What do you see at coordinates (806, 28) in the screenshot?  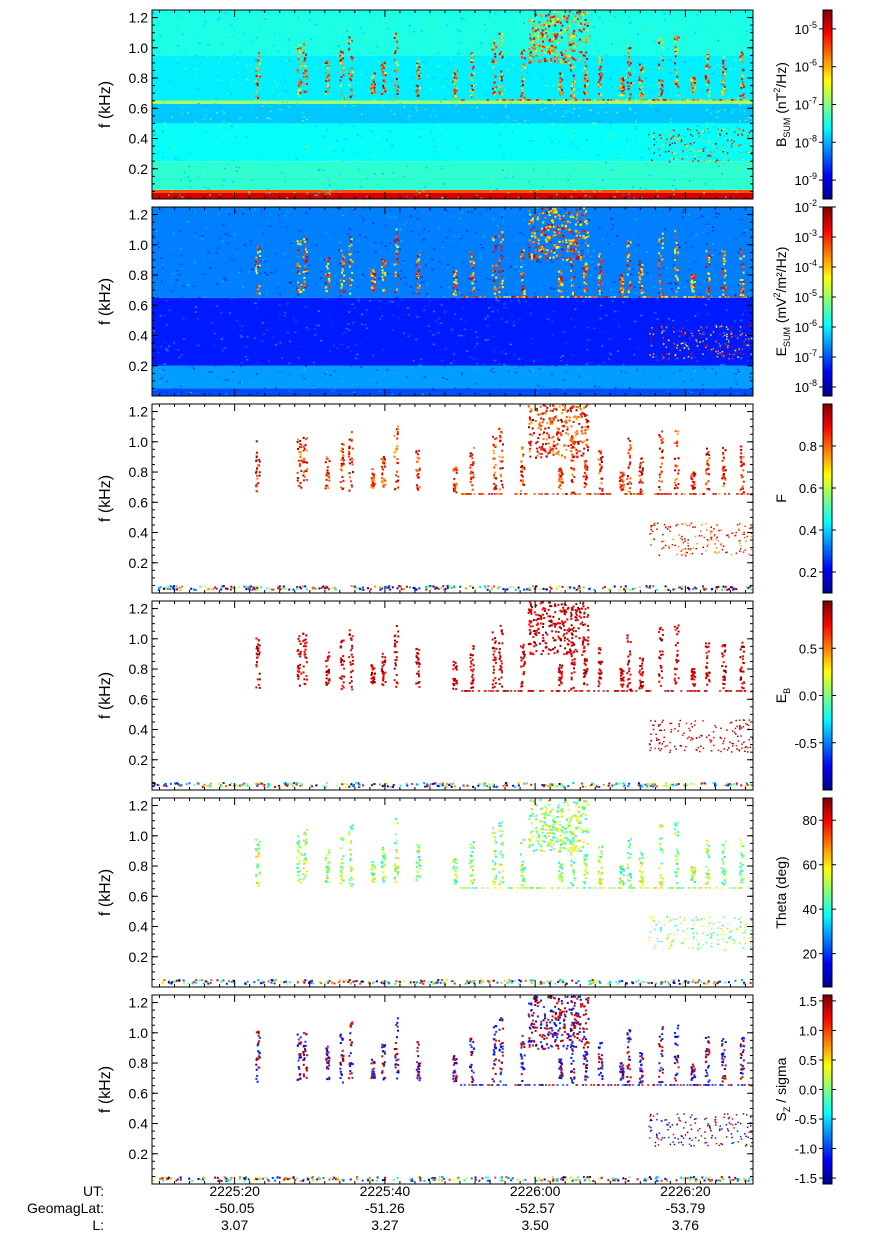 I see `colorbar-tick-label: 10-5` at bounding box center [806, 28].